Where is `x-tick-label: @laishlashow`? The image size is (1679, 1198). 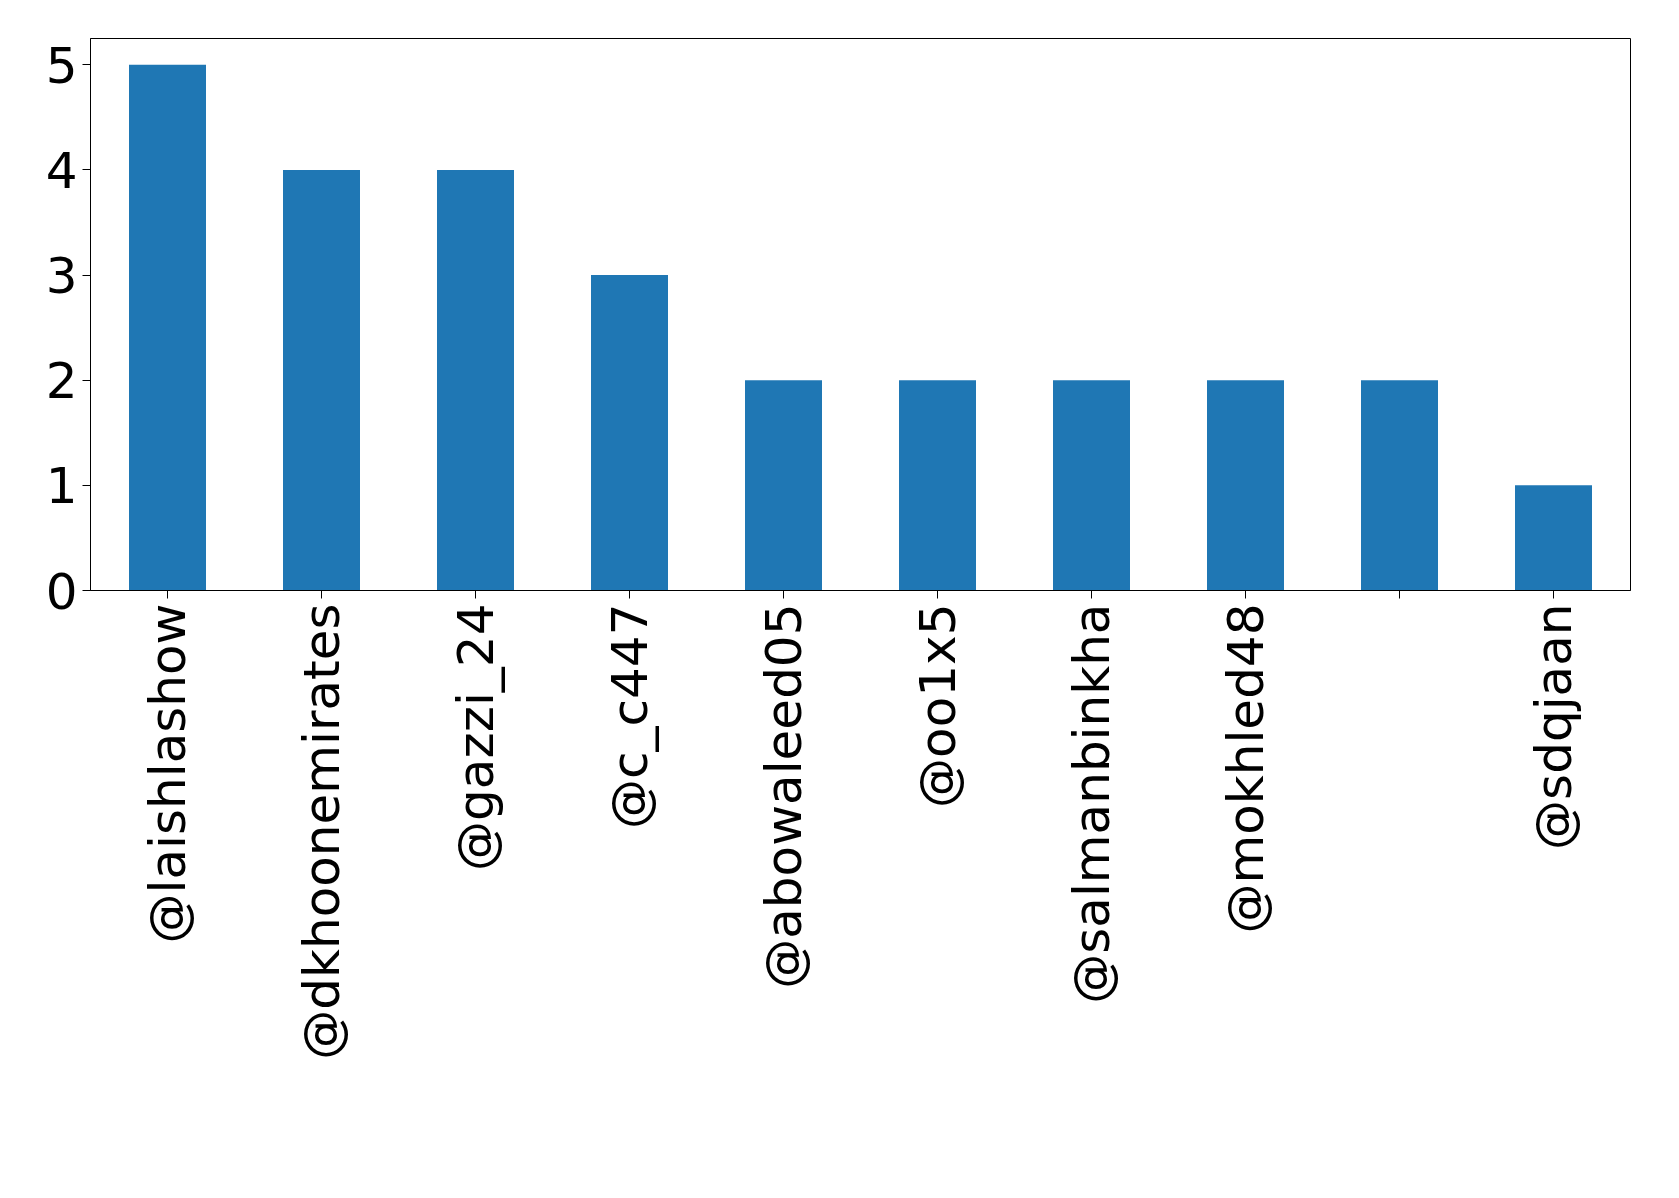
x-tick-label: @laishlashow is located at coordinates (167, 773).